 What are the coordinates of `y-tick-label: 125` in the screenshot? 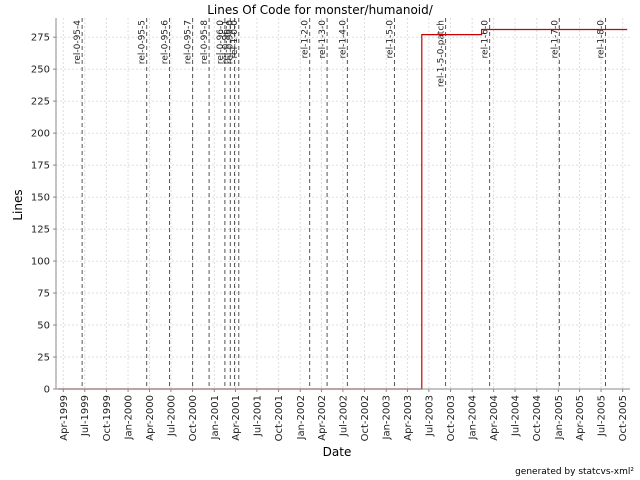 It's located at (40, 230).